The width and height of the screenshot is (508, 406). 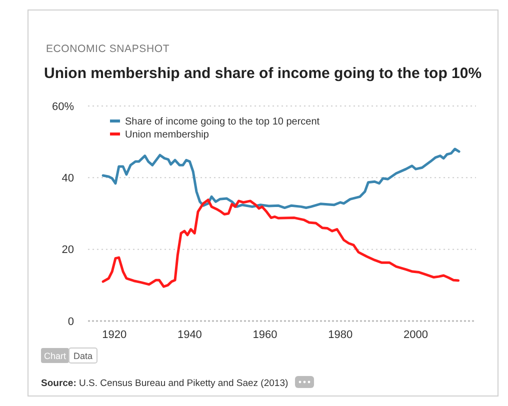 I want to click on chart-title: Union membership and share of income going to the top 10%, so click(x=263, y=73).